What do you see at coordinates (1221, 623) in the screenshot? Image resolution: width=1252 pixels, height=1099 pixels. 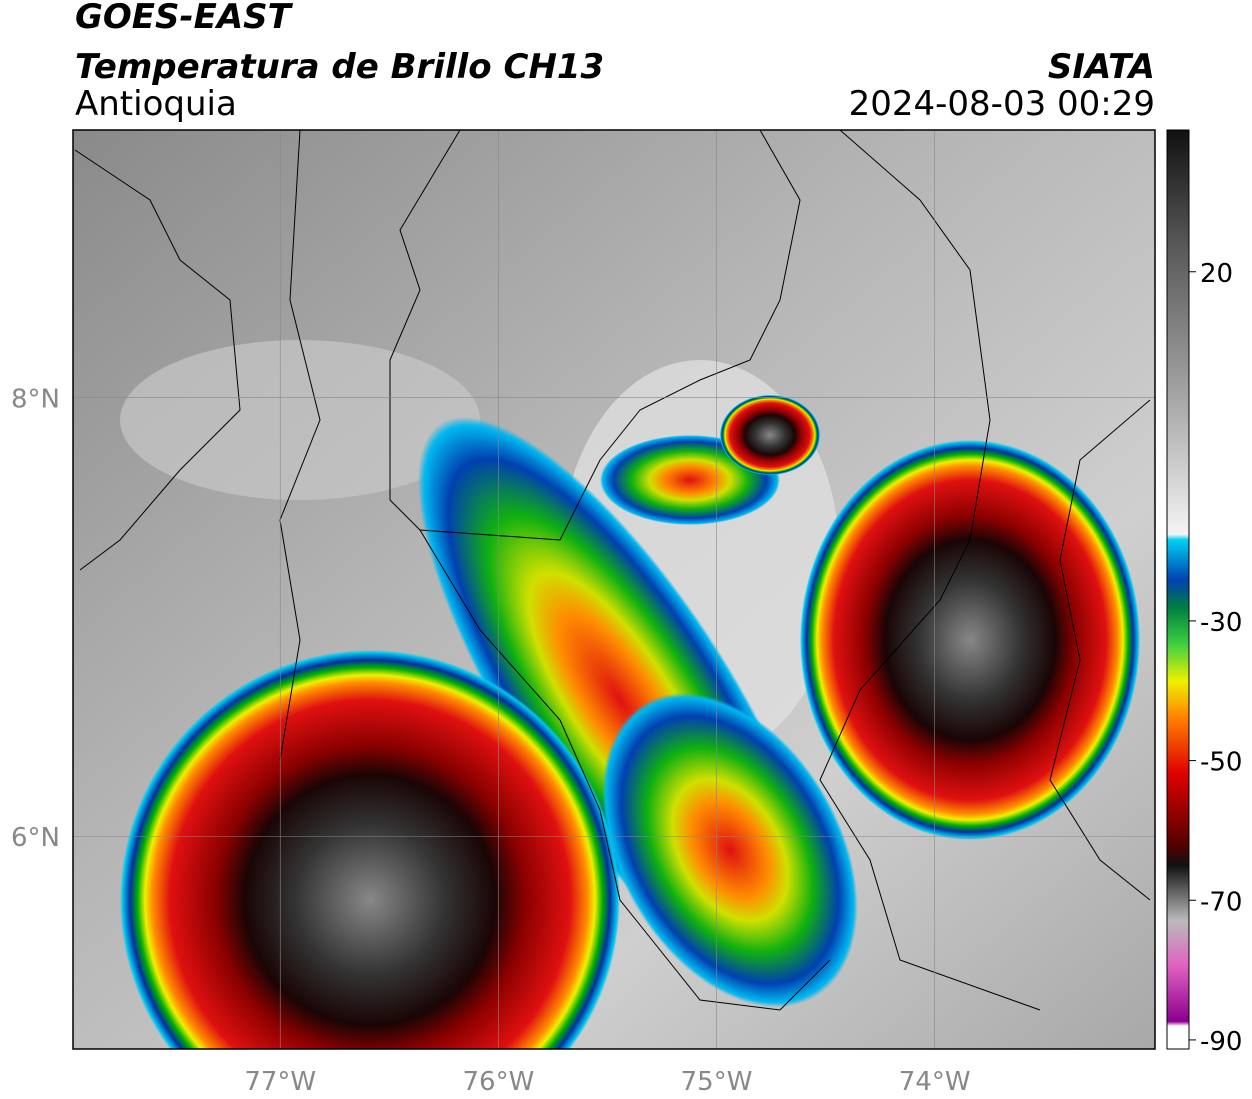 I see `colorbar-tick-label: -30` at bounding box center [1221, 623].